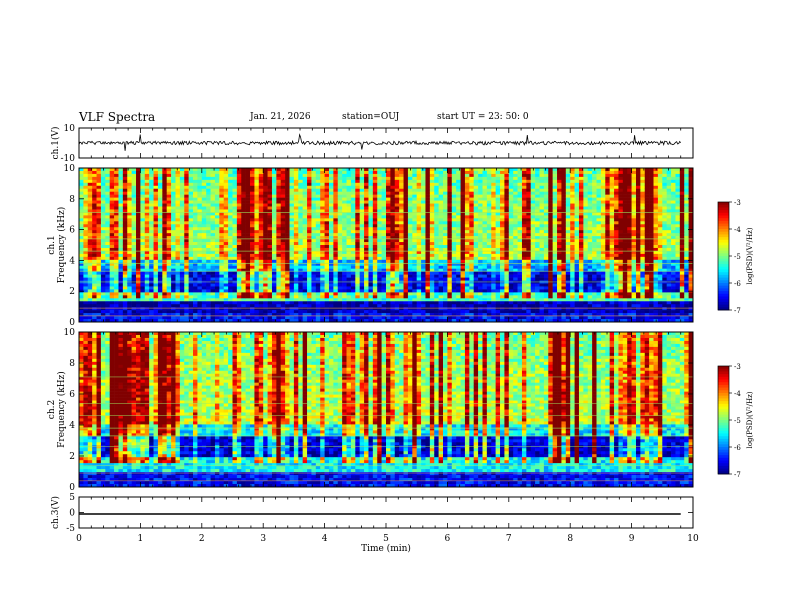  What do you see at coordinates (386, 548) in the screenshot?
I see `x-axis-label: Time (min)` at bounding box center [386, 548].